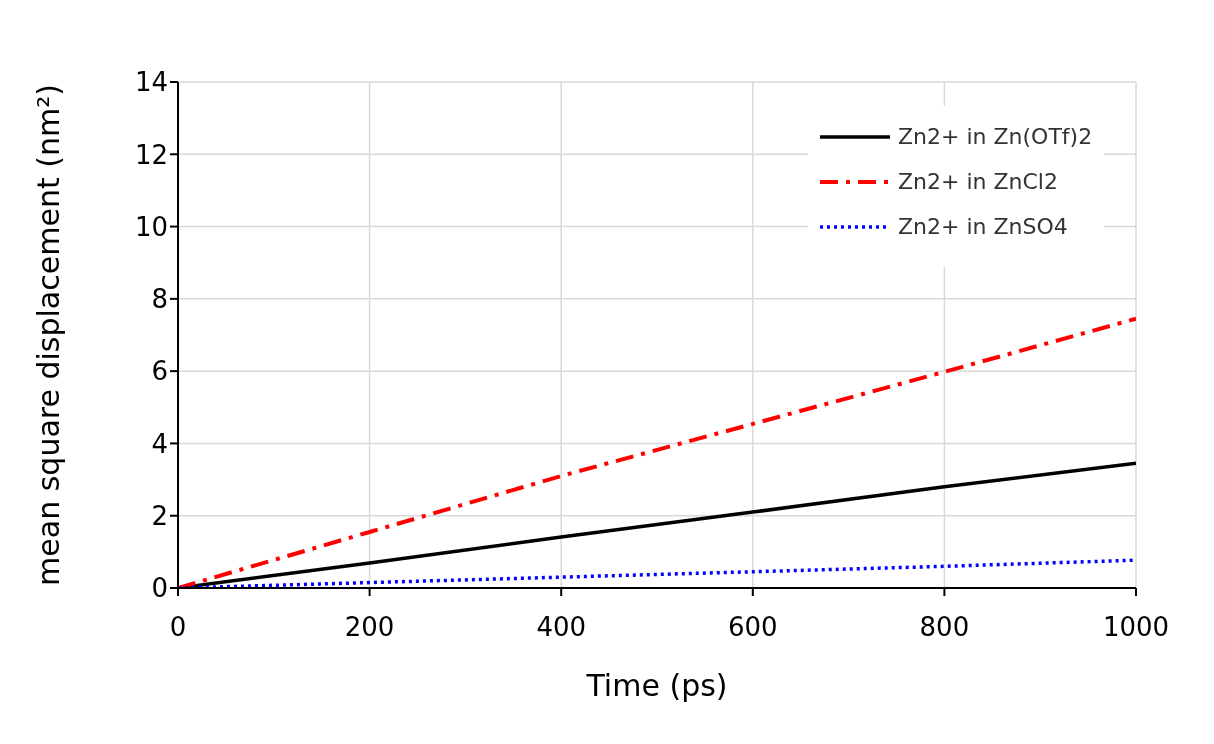  What do you see at coordinates (656, 685) in the screenshot?
I see `x-axis-title: Time (ps)` at bounding box center [656, 685].